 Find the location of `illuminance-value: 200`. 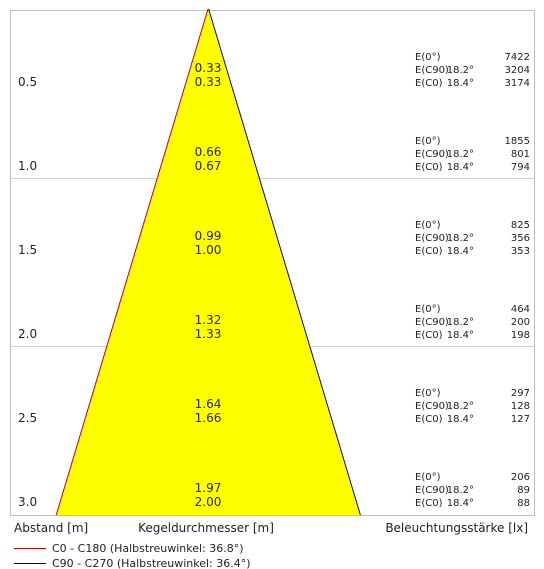

illuminance-value: 200 is located at coordinates (520, 322).